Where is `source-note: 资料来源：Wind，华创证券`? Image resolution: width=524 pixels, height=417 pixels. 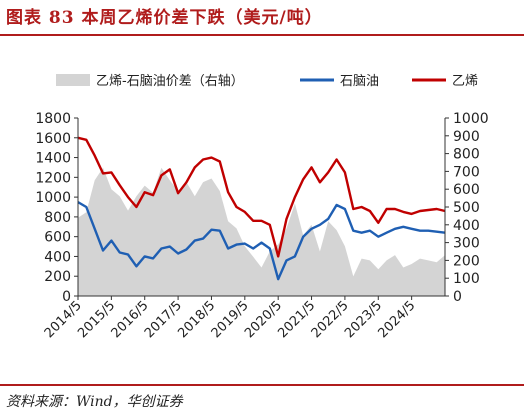
source-note: 资料来源：Wind，华创证券 is located at coordinates (94, 402).